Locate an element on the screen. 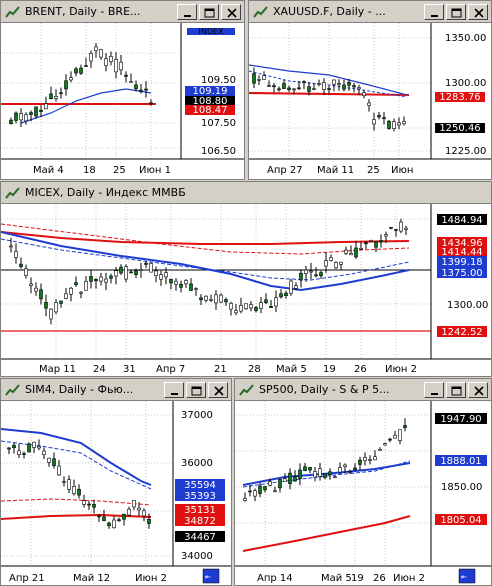 This screenshot has width=492, height=586. price-box: 35393 is located at coordinates (200, 496).